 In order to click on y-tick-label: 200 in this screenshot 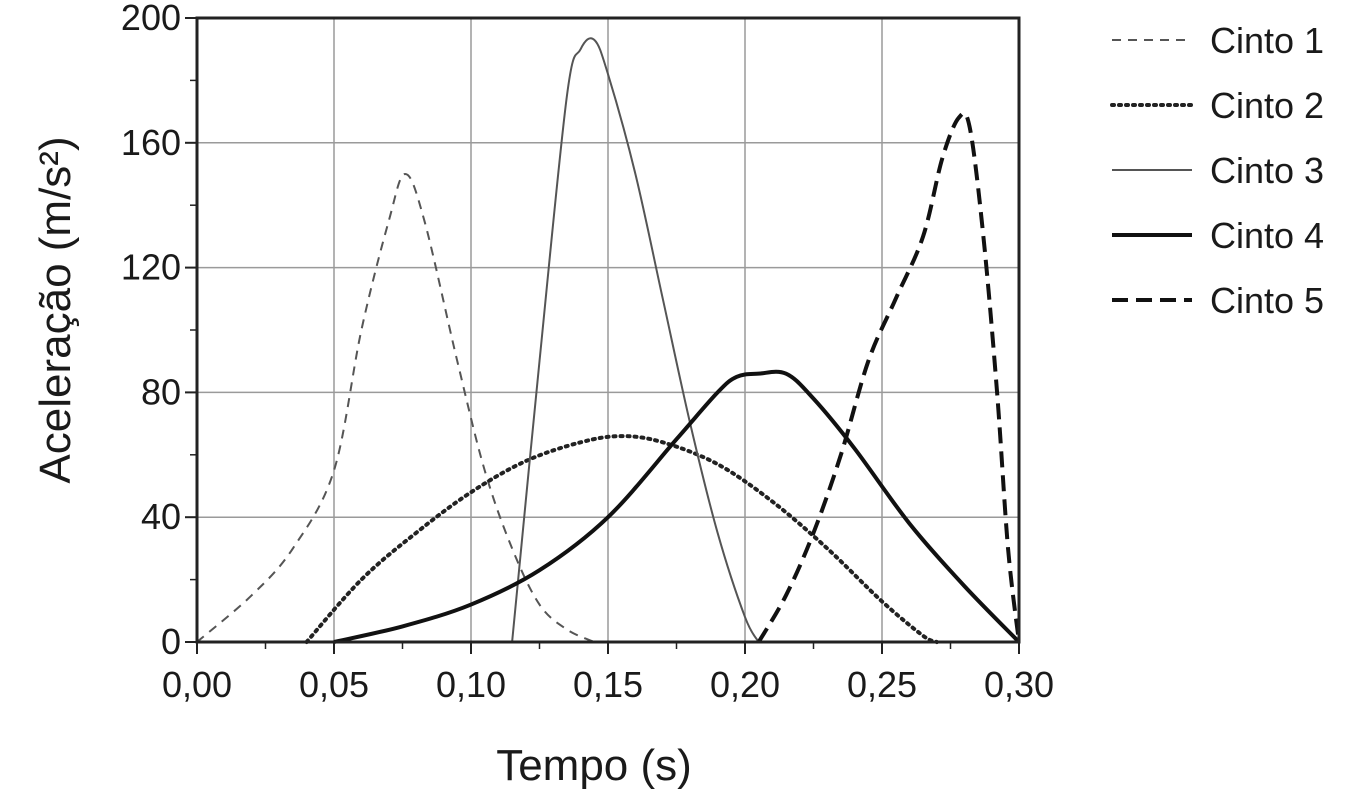, I will do `click(151, 19)`.